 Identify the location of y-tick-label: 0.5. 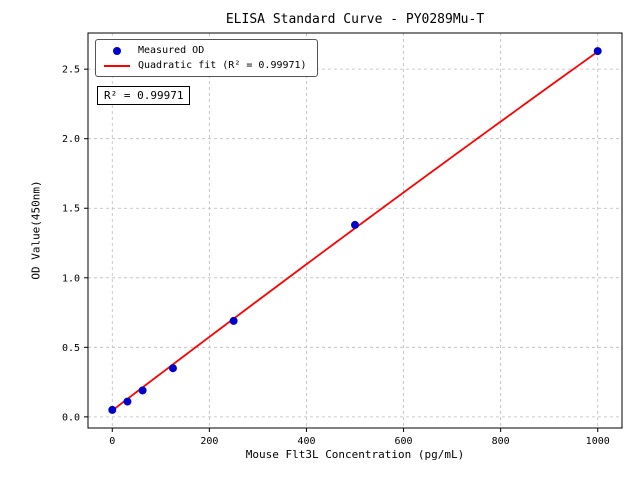
(71, 348).